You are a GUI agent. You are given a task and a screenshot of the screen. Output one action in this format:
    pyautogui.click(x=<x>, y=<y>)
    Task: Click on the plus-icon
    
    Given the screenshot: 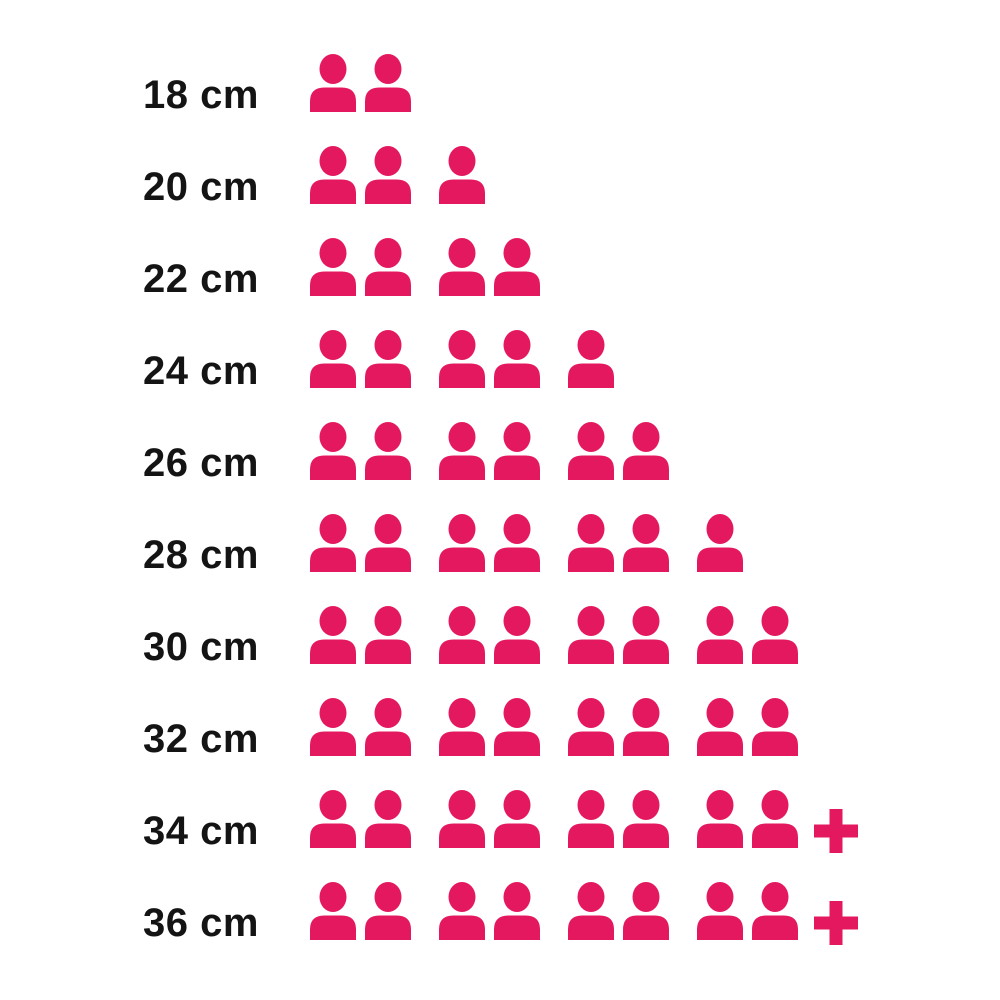 What is the action you would take?
    pyautogui.click(x=836, y=923)
    